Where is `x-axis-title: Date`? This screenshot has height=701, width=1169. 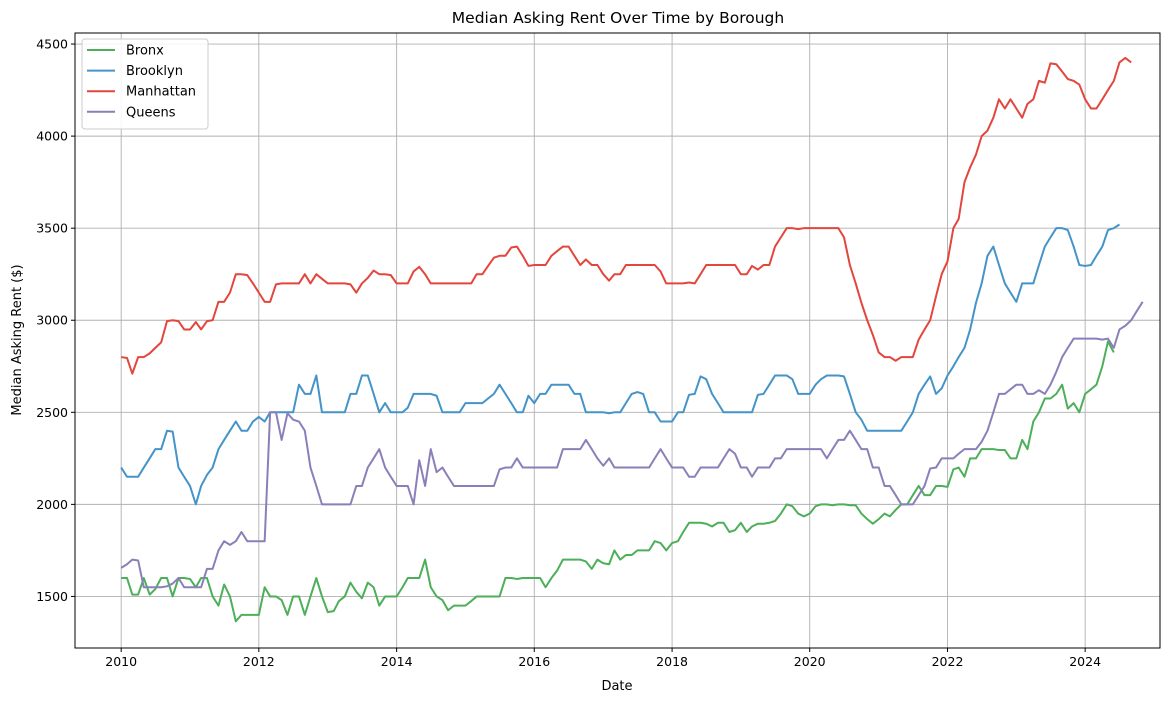 x-axis-title: Date is located at coordinates (616, 686).